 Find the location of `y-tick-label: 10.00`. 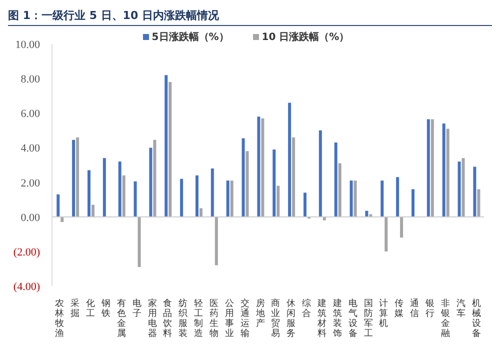

y-tick-label: 10.00 is located at coordinates (27, 45).